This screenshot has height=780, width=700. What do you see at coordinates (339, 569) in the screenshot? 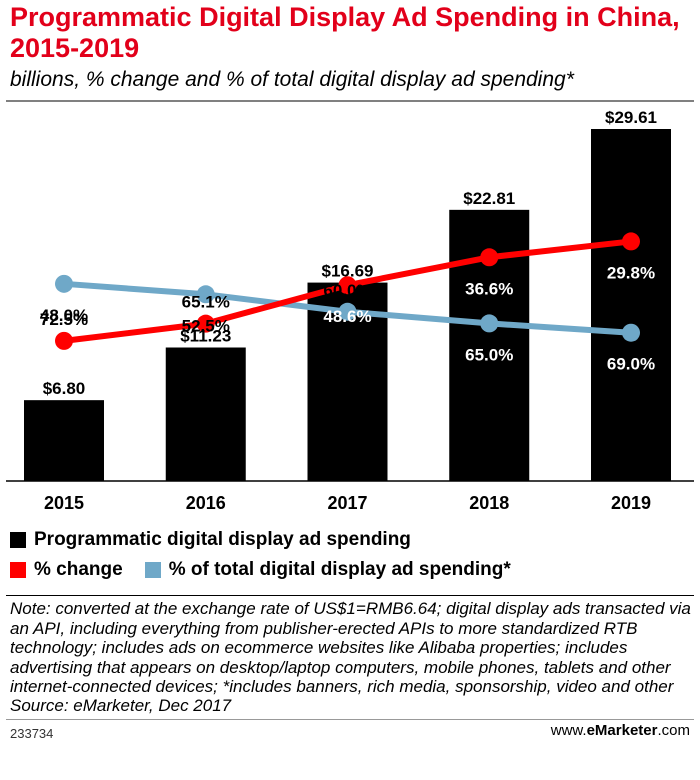
I see `legend-label-share: % of total digital display ad spending*` at bounding box center [339, 569].